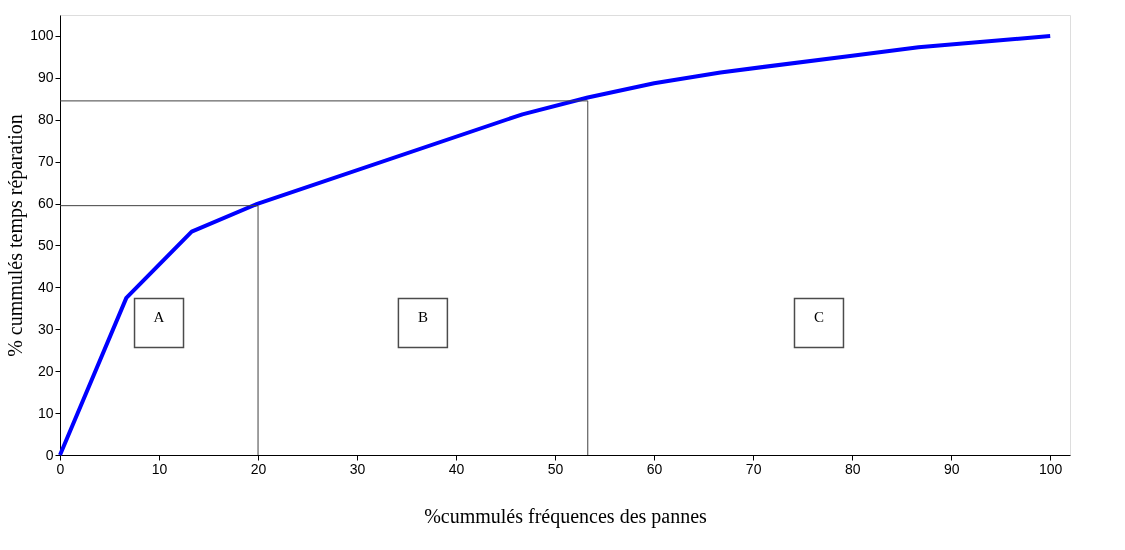  What do you see at coordinates (357, 468) in the screenshot?
I see `x-tick-label: 30` at bounding box center [357, 468].